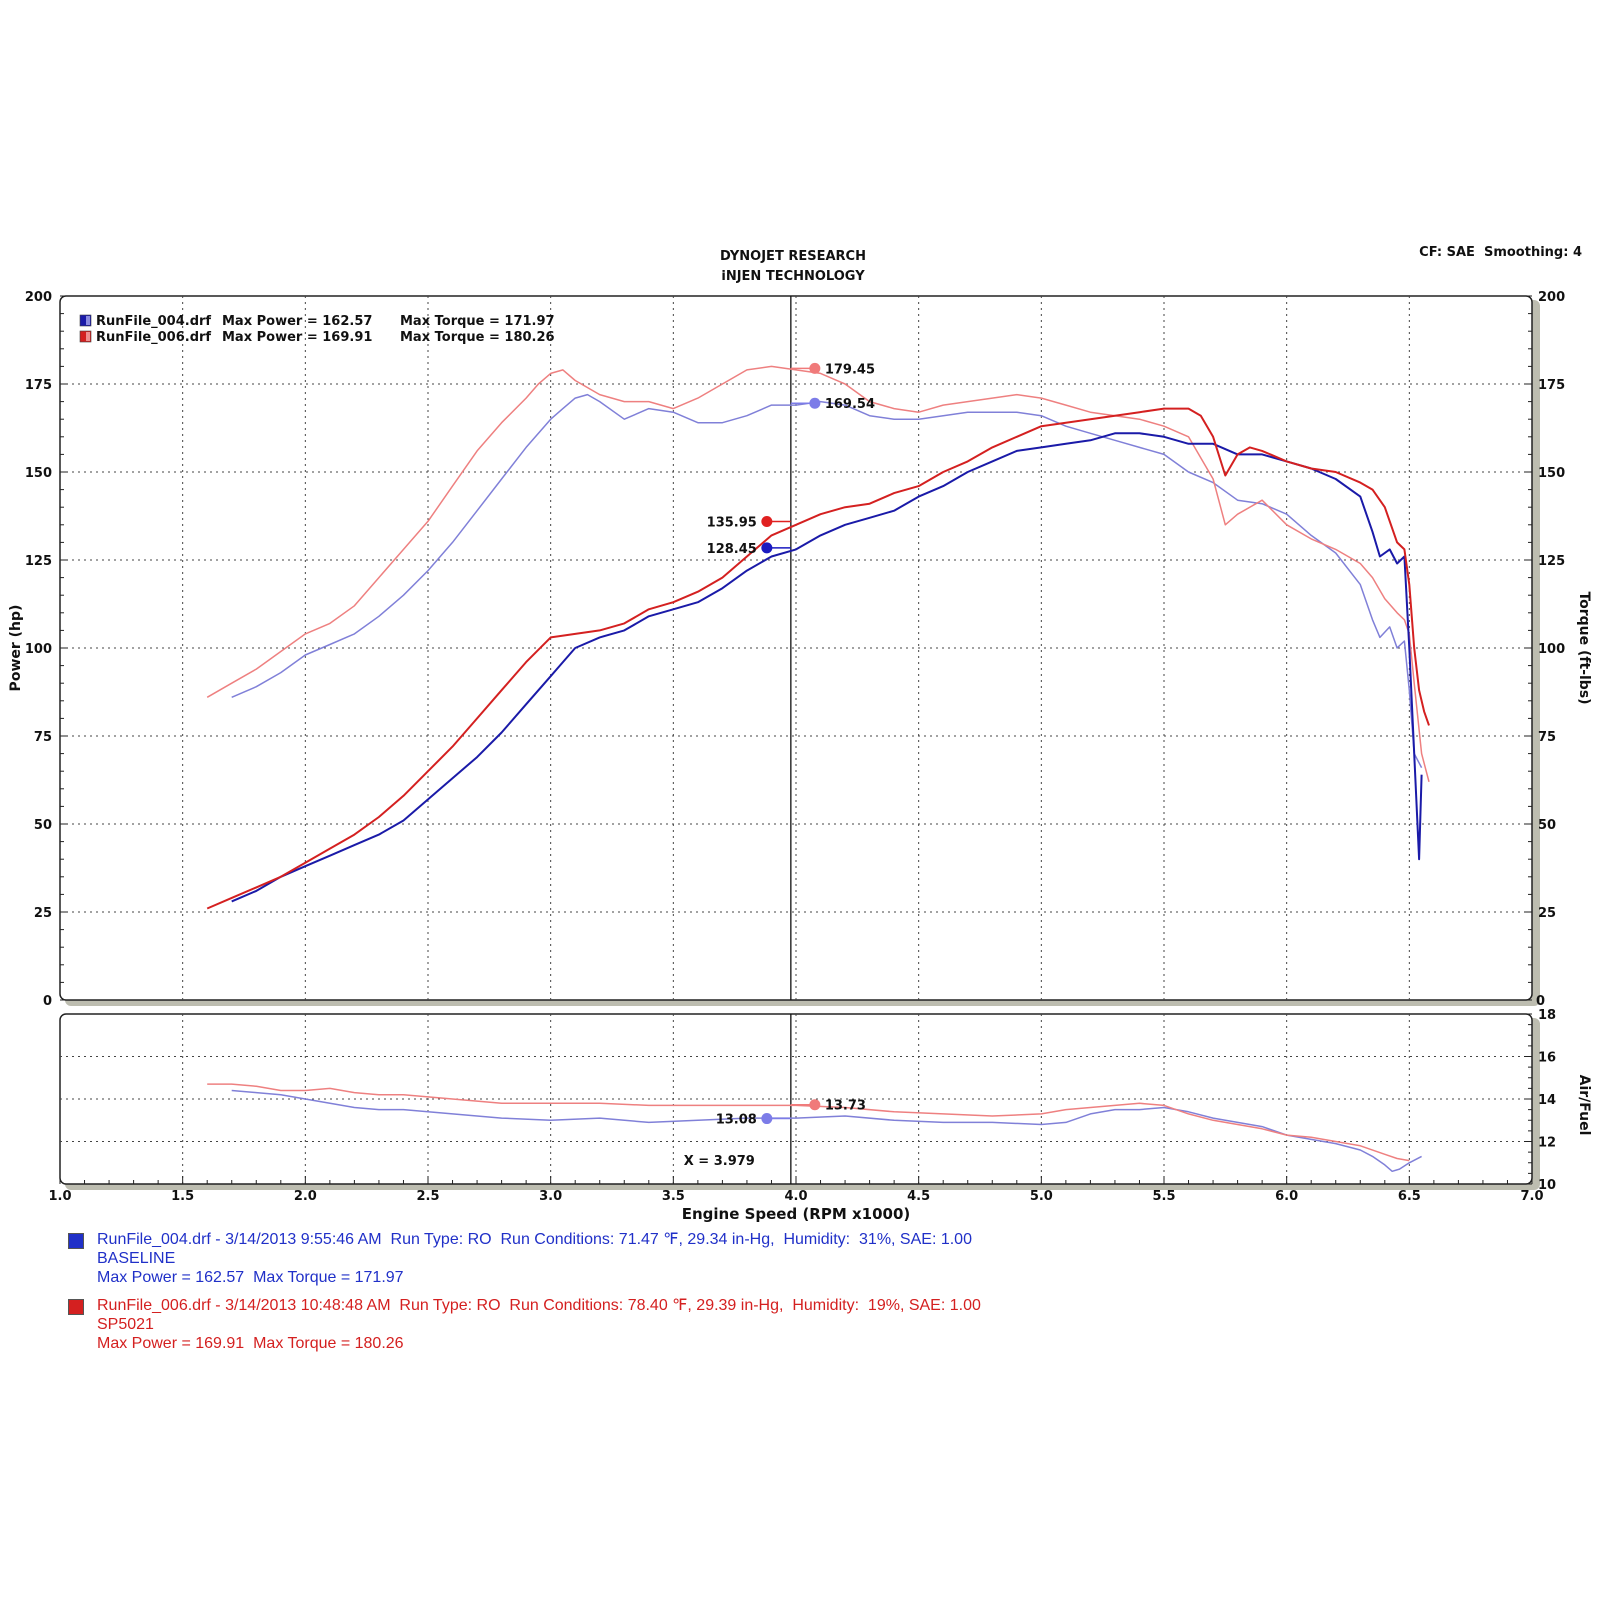  What do you see at coordinates (1163, 1196) in the screenshot?
I see `x-tick-label: 5.5` at bounding box center [1163, 1196].